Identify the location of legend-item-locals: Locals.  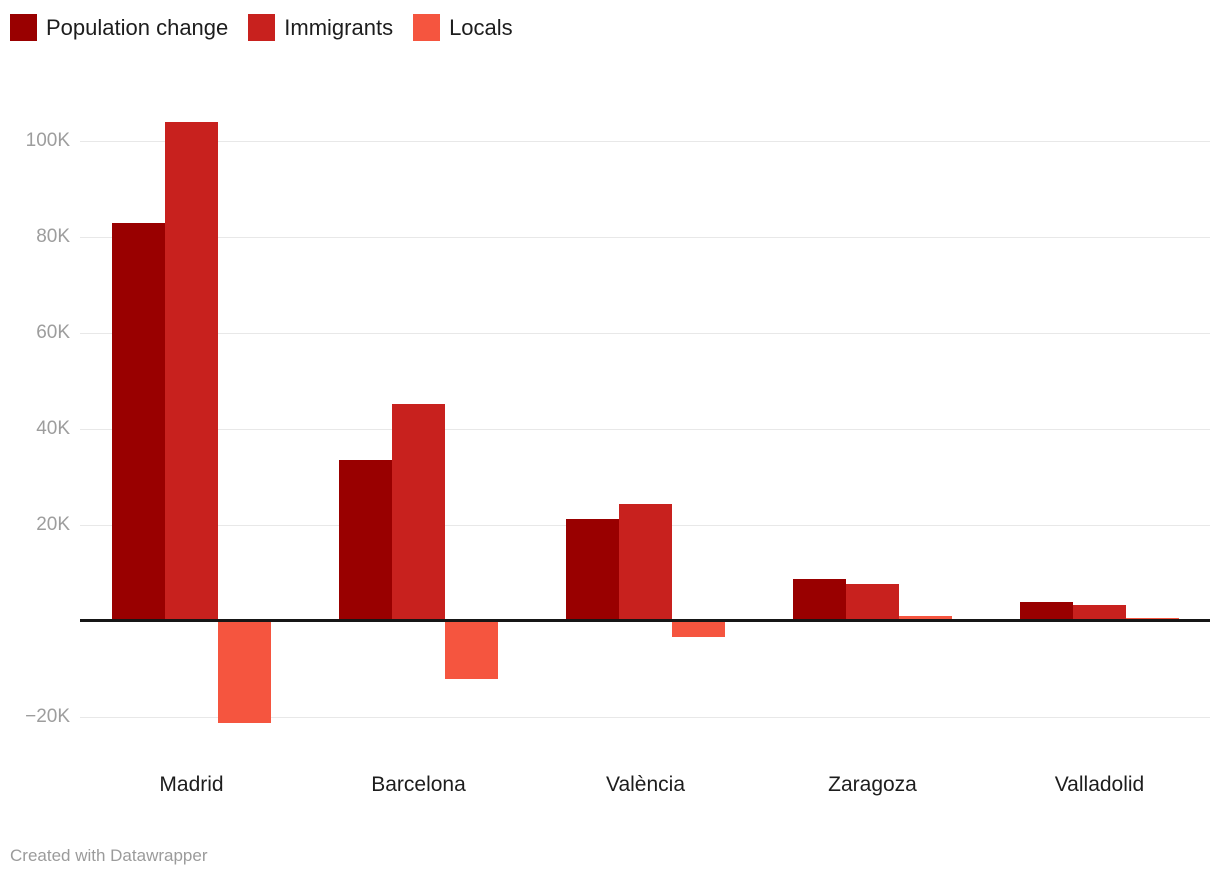
(463, 27).